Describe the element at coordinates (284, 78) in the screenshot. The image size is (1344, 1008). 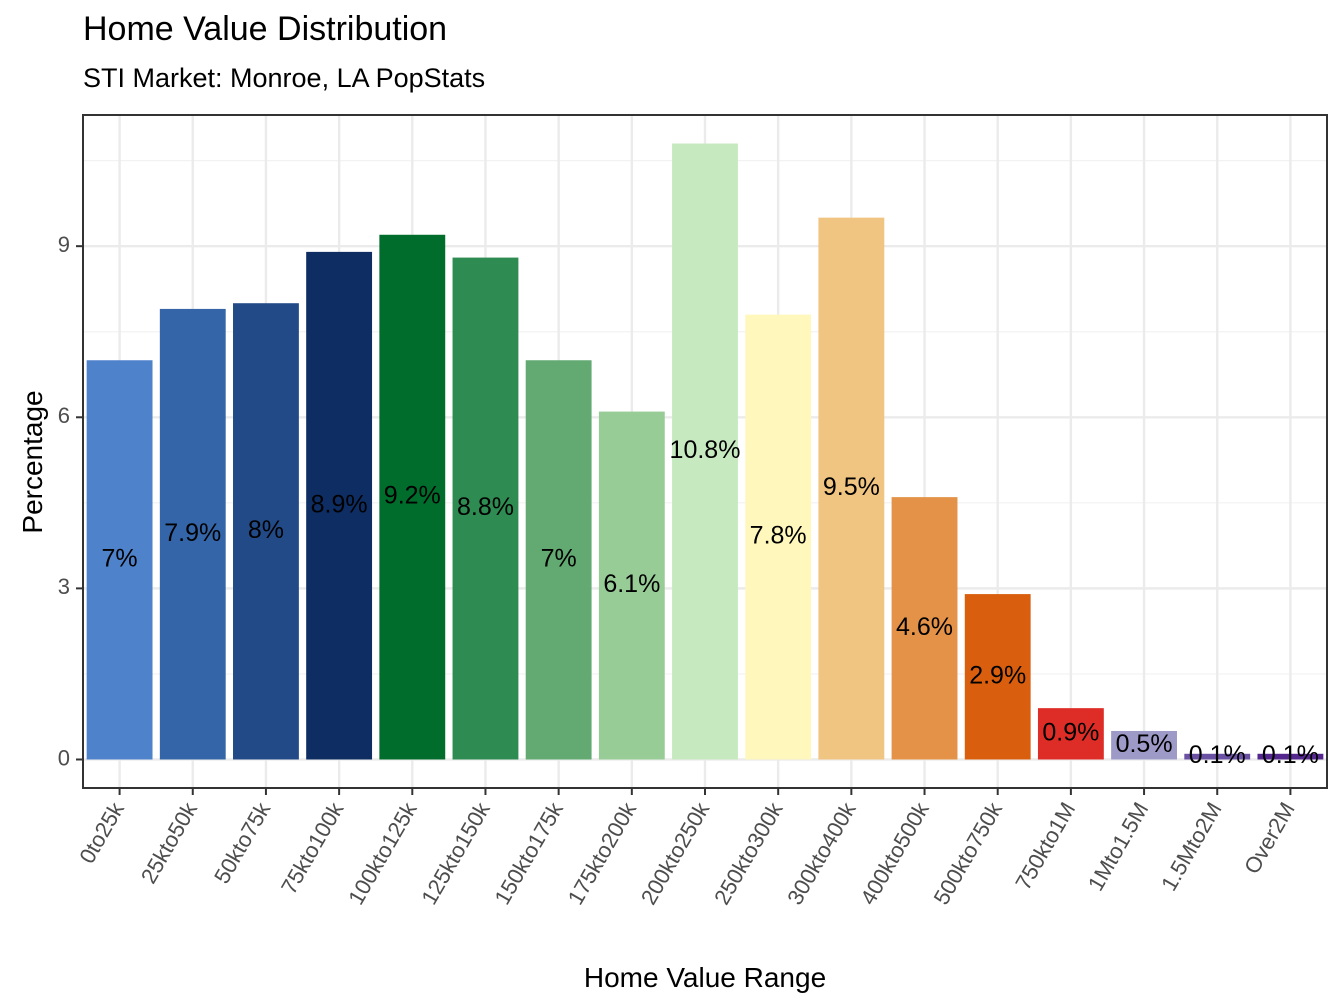
I see `chart-subtitle: STI Market: Monroe, LA PopStats` at that location.